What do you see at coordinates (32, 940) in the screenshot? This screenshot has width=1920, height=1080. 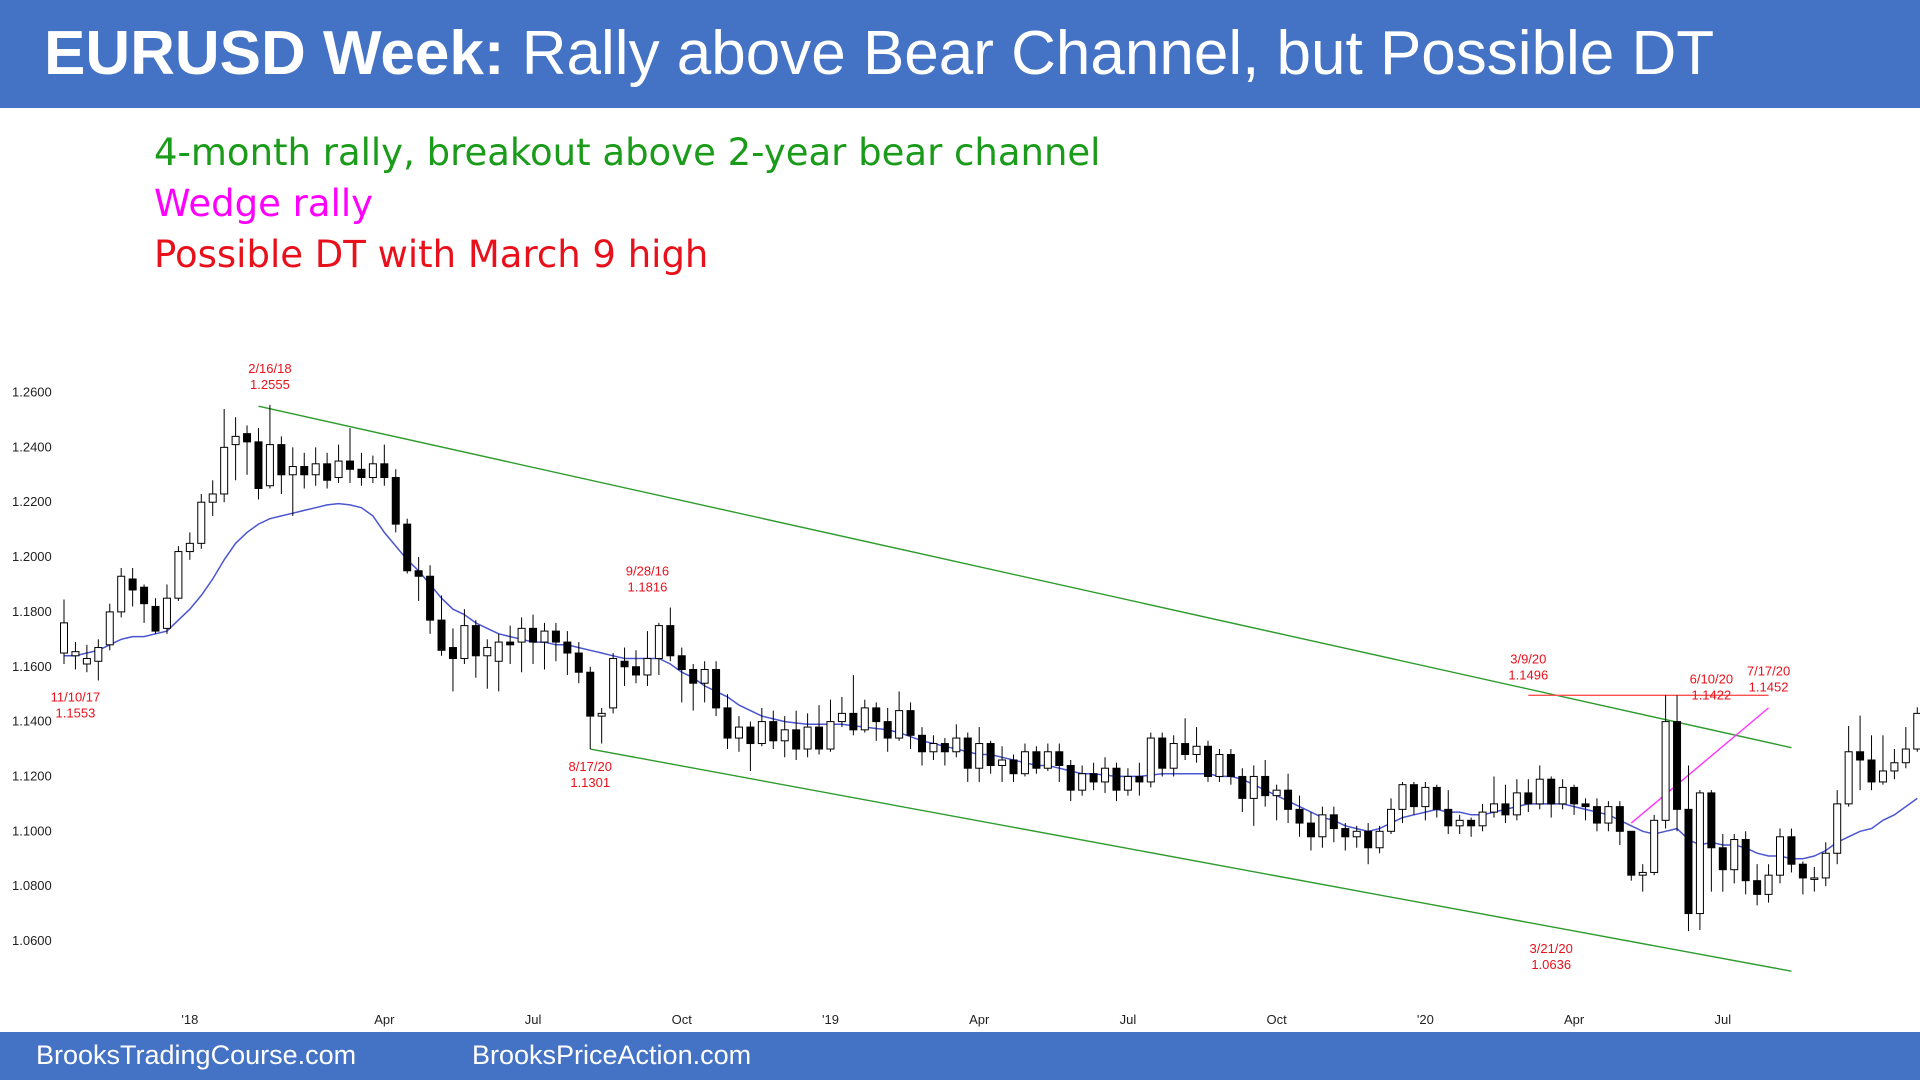 I see `y-tick-label: 1.0600` at bounding box center [32, 940].